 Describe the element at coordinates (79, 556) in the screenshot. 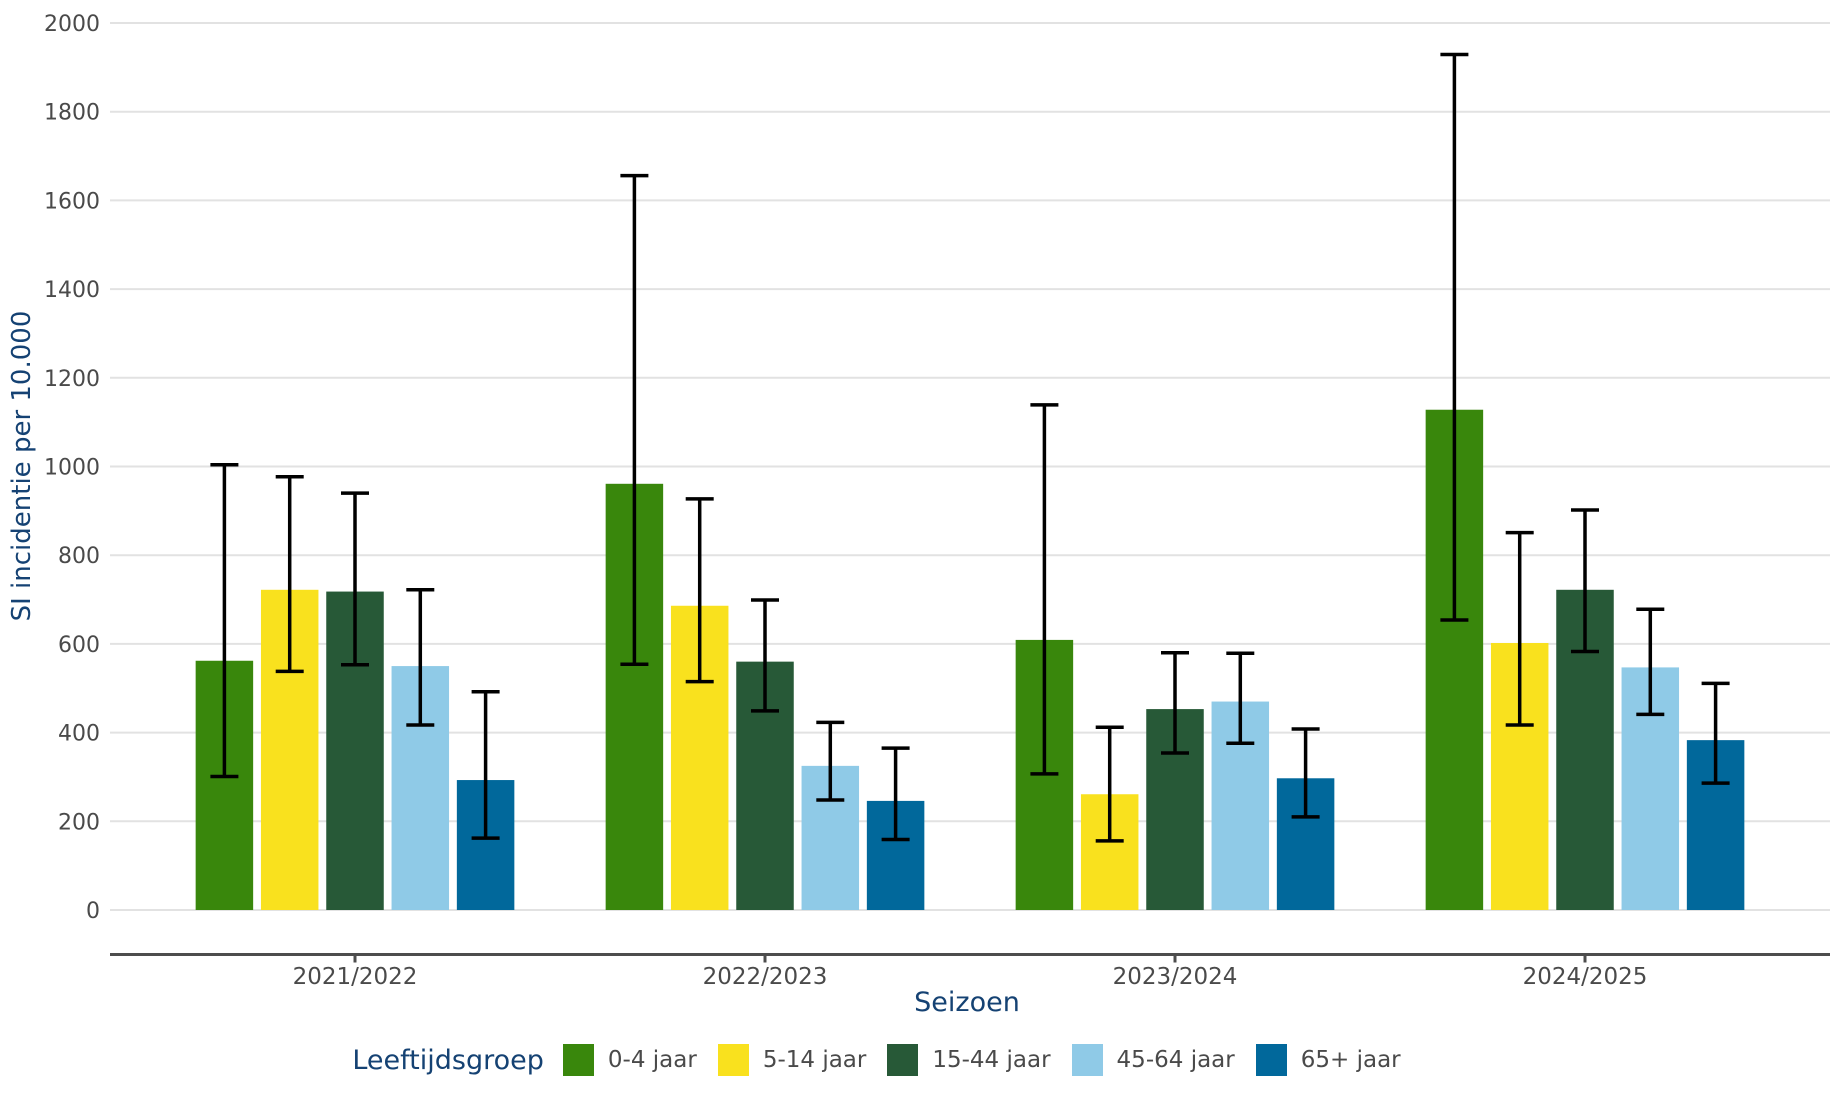

I see `y-tick-label: 800` at that location.